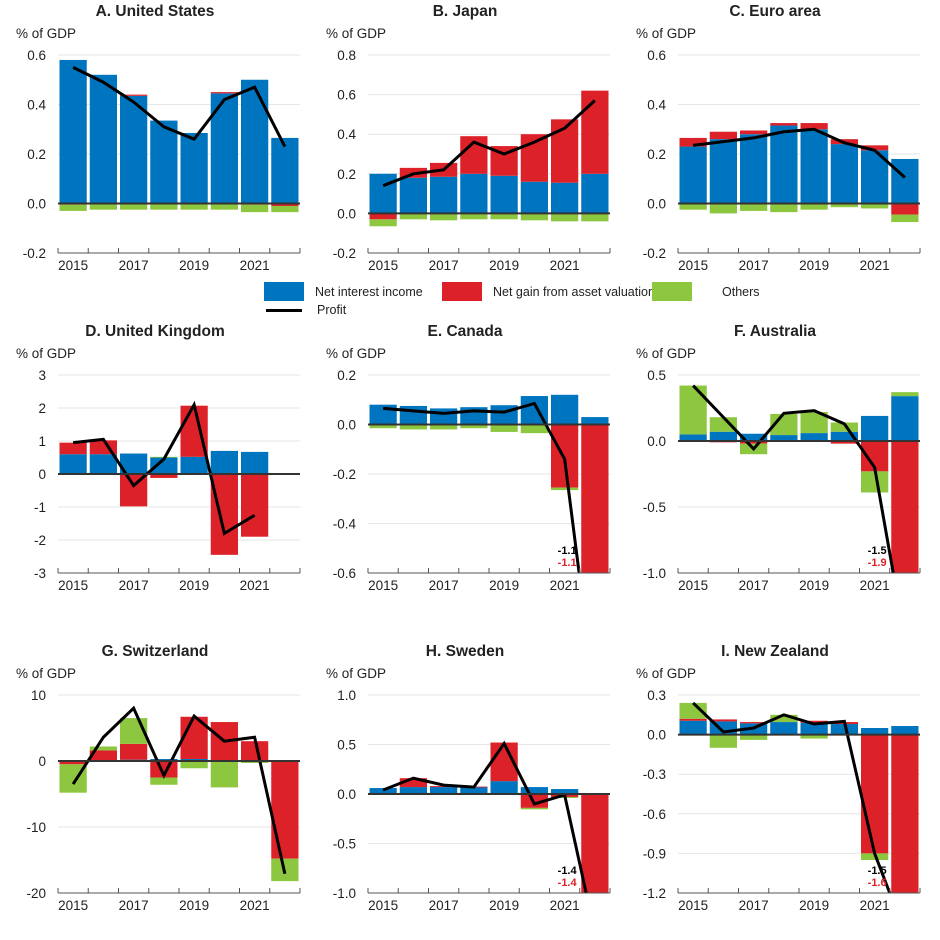  I want to click on y-tick-label: -0.3, so click(654, 774).